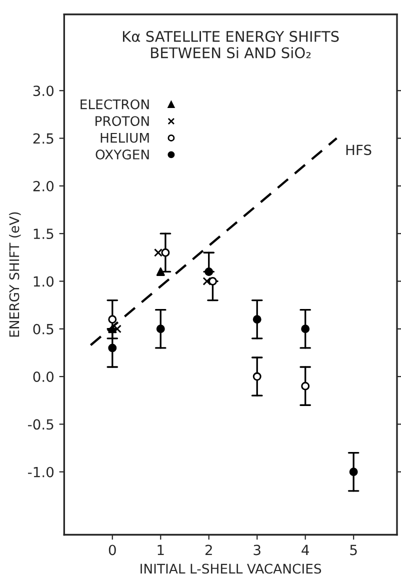  I want to click on x-axis-title: INITIAL L-SHELL VACANCIES, so click(231, 569).